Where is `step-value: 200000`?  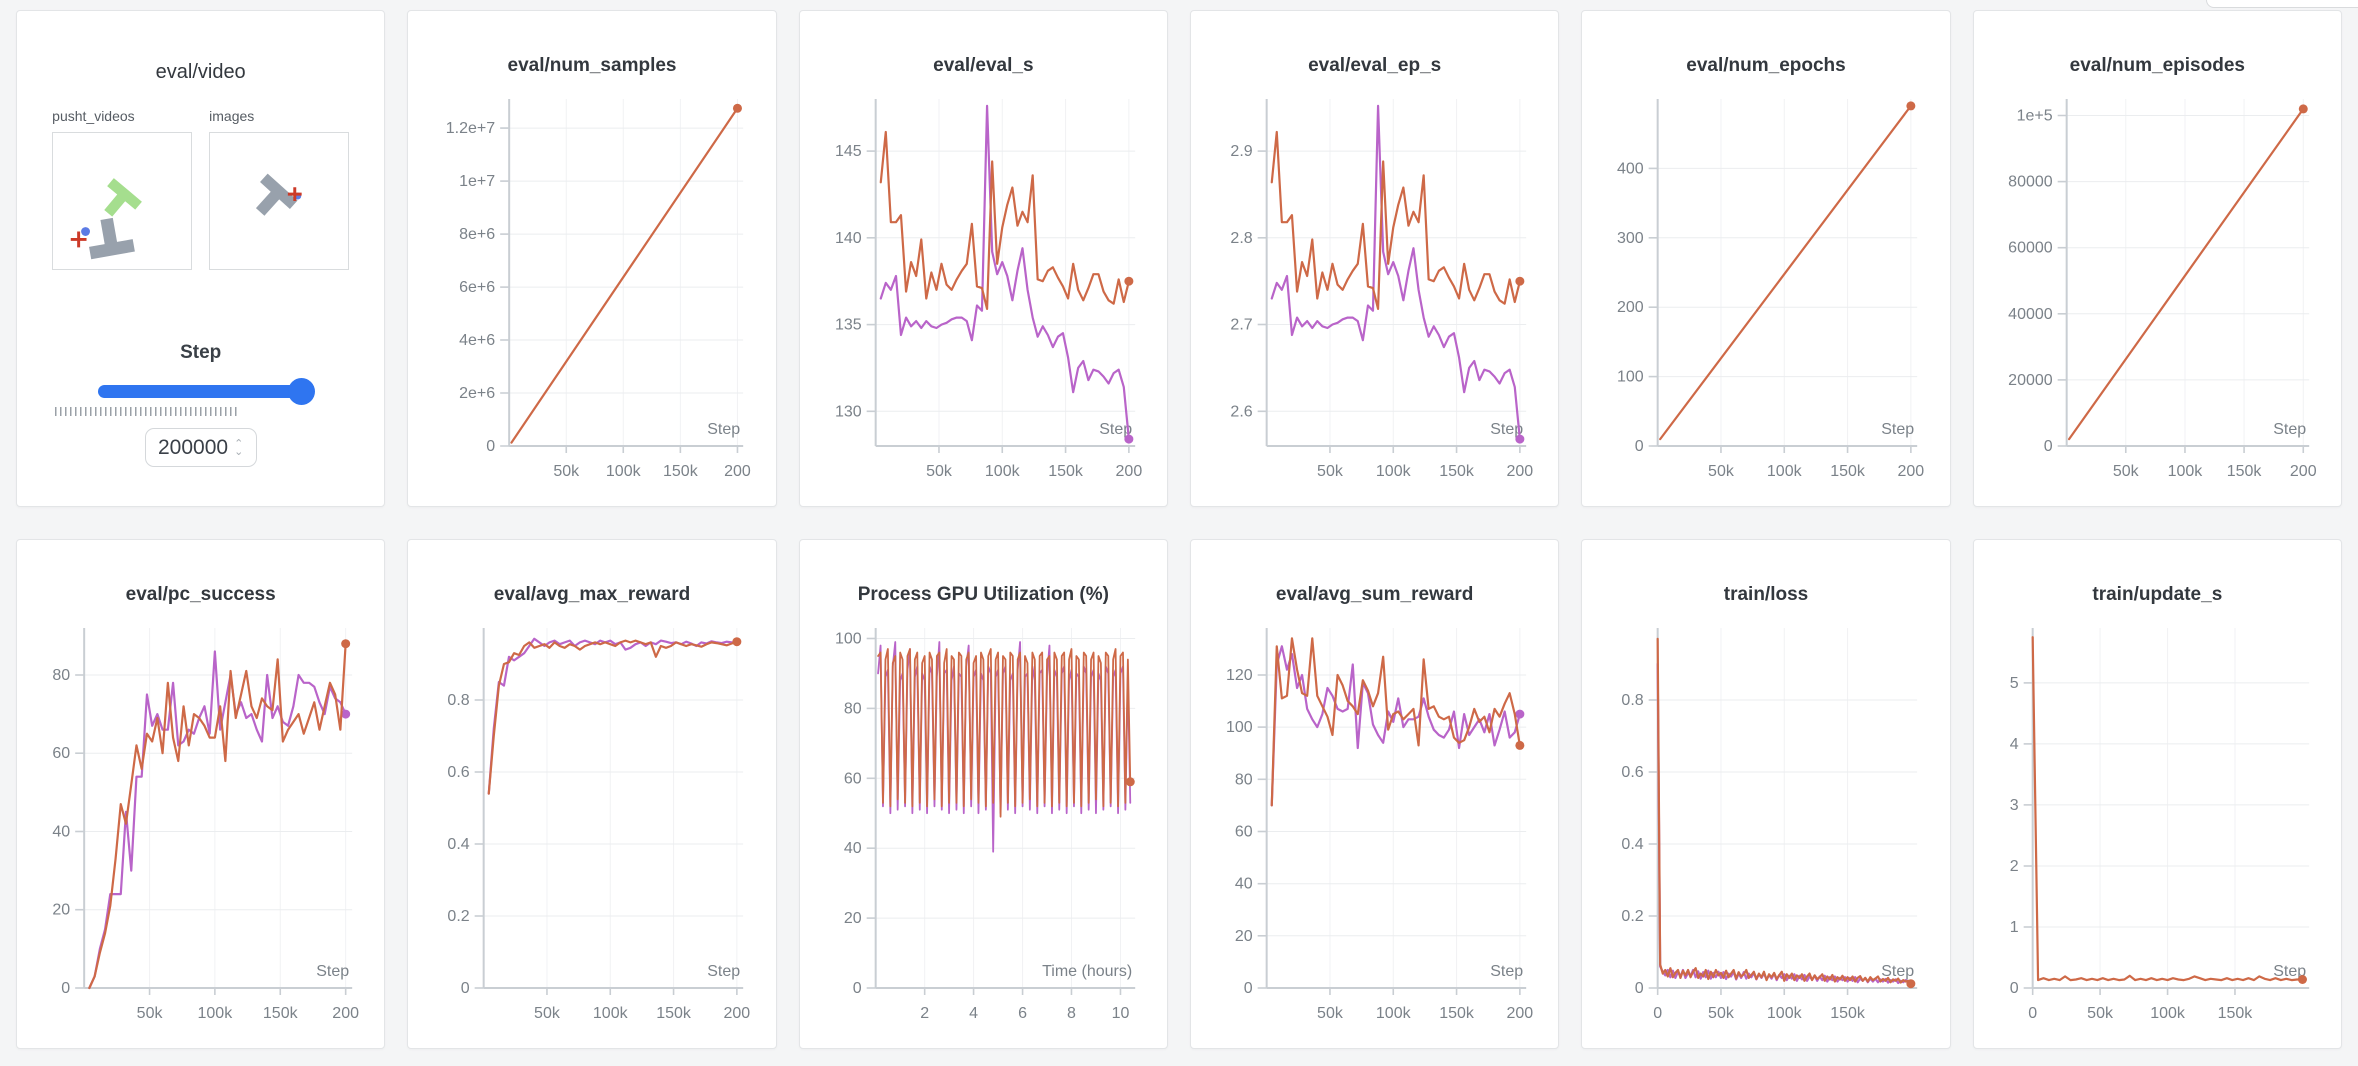 step-value: 200000 is located at coordinates (193, 447).